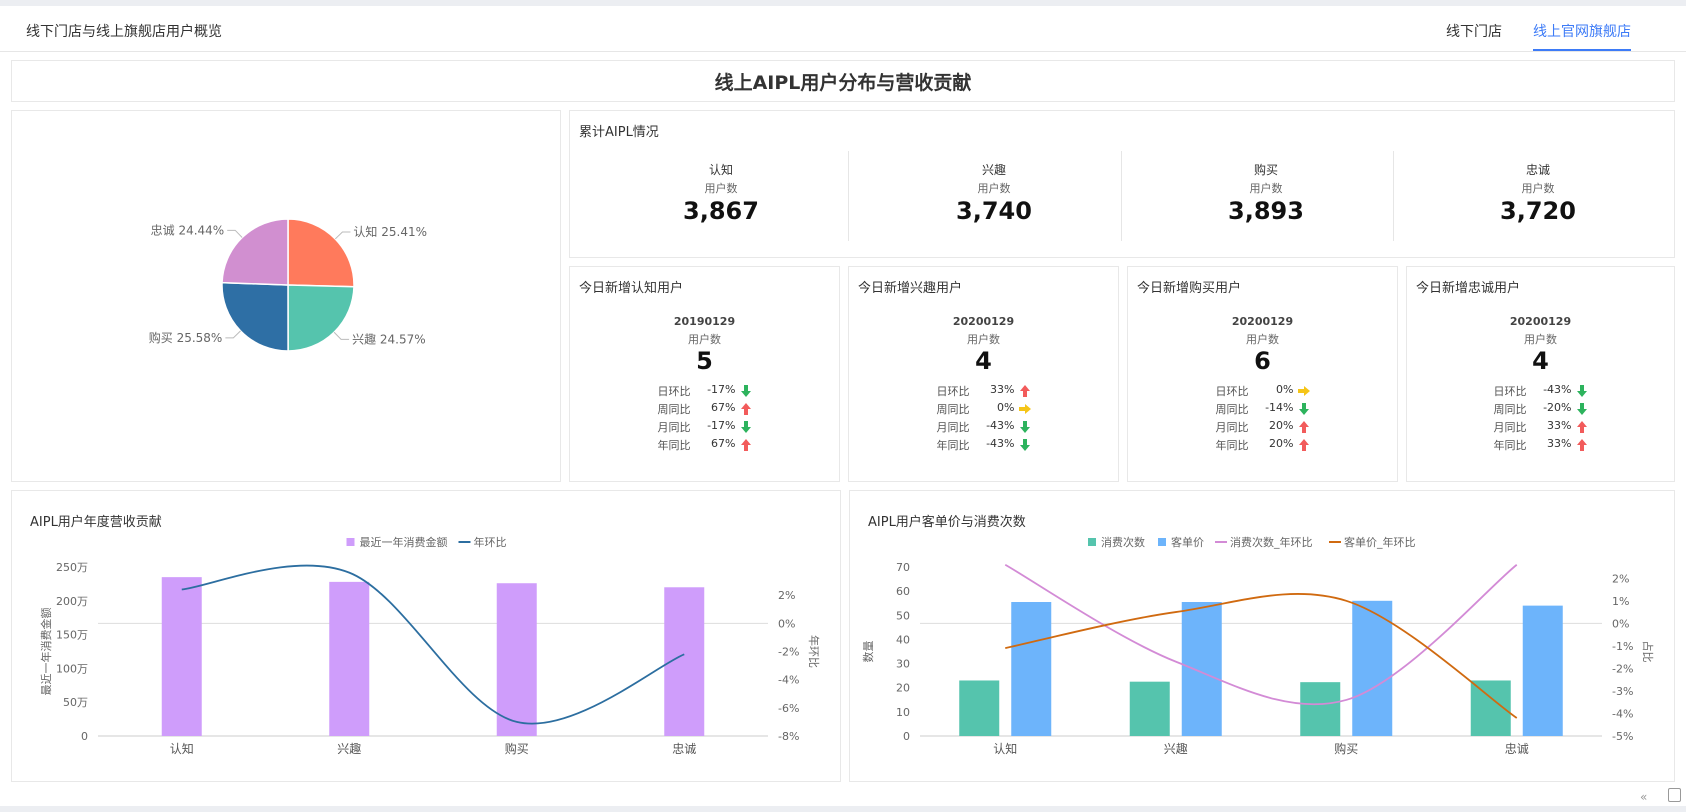 This screenshot has height=812, width=1686. I want to click on y-tick-label: 100万, so click(72, 668).